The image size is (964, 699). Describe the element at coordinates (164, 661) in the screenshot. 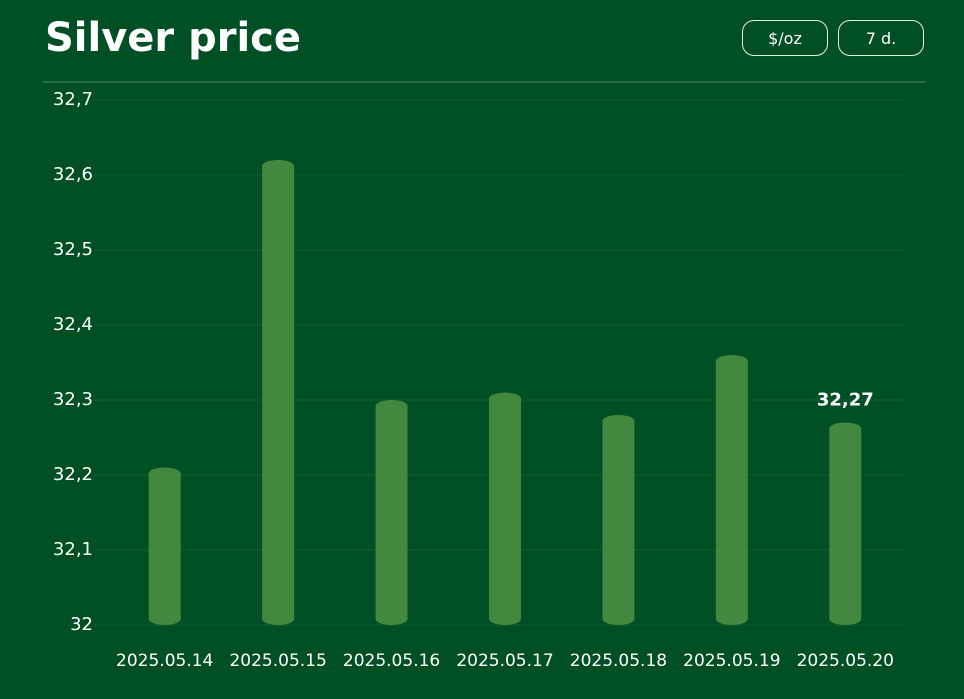

I see `x-tick-label: 2025.05.14` at that location.